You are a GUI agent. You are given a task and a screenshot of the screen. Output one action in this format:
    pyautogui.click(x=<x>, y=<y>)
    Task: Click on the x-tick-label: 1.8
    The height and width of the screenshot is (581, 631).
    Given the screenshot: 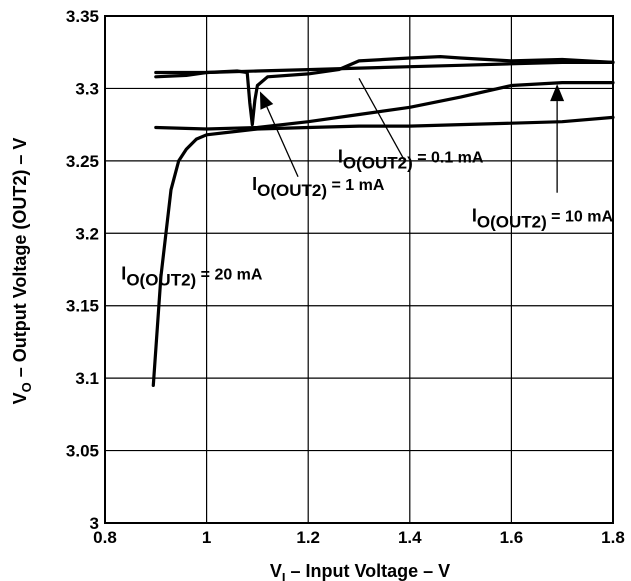 What is the action you would take?
    pyautogui.click(x=613, y=537)
    